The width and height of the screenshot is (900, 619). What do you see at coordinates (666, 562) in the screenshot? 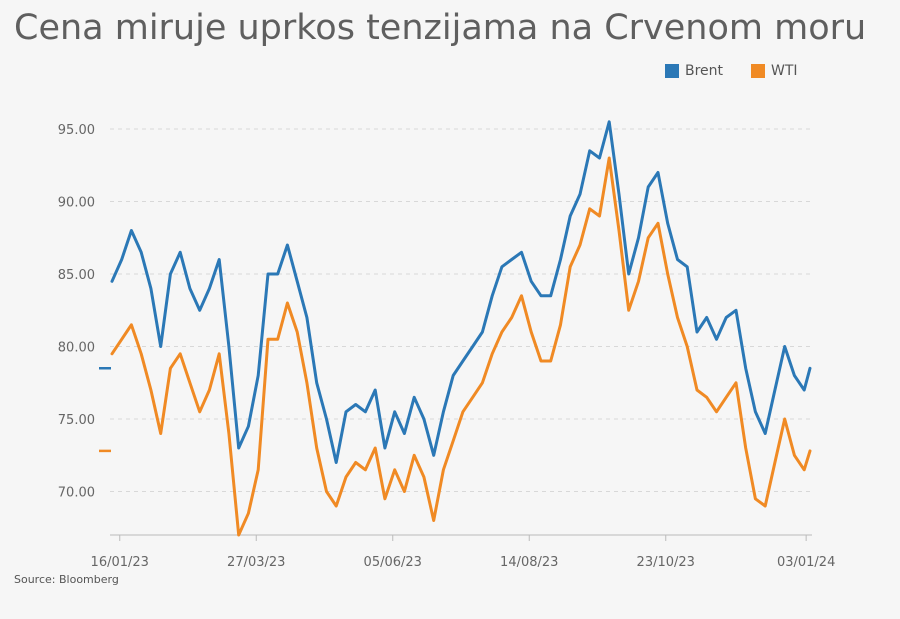
I see `x-tick-label: 23/10/23` at bounding box center [666, 562].